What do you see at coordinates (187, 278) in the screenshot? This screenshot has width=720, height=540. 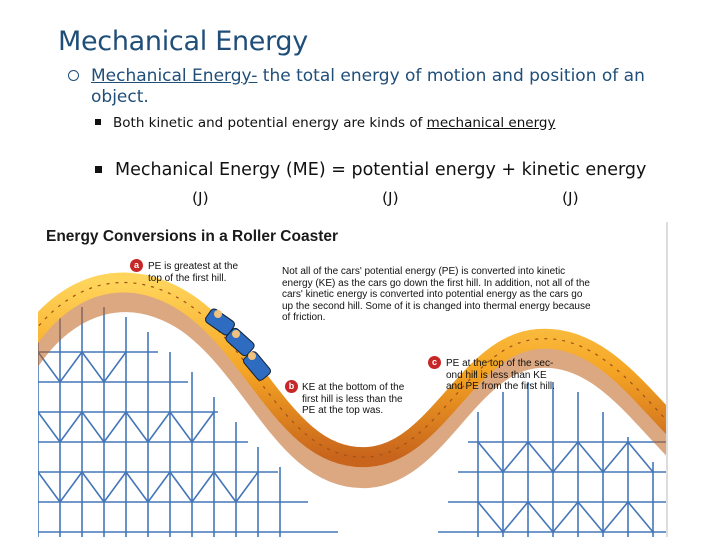 I see `callout-a-line2: top of the first hill.` at bounding box center [187, 278].